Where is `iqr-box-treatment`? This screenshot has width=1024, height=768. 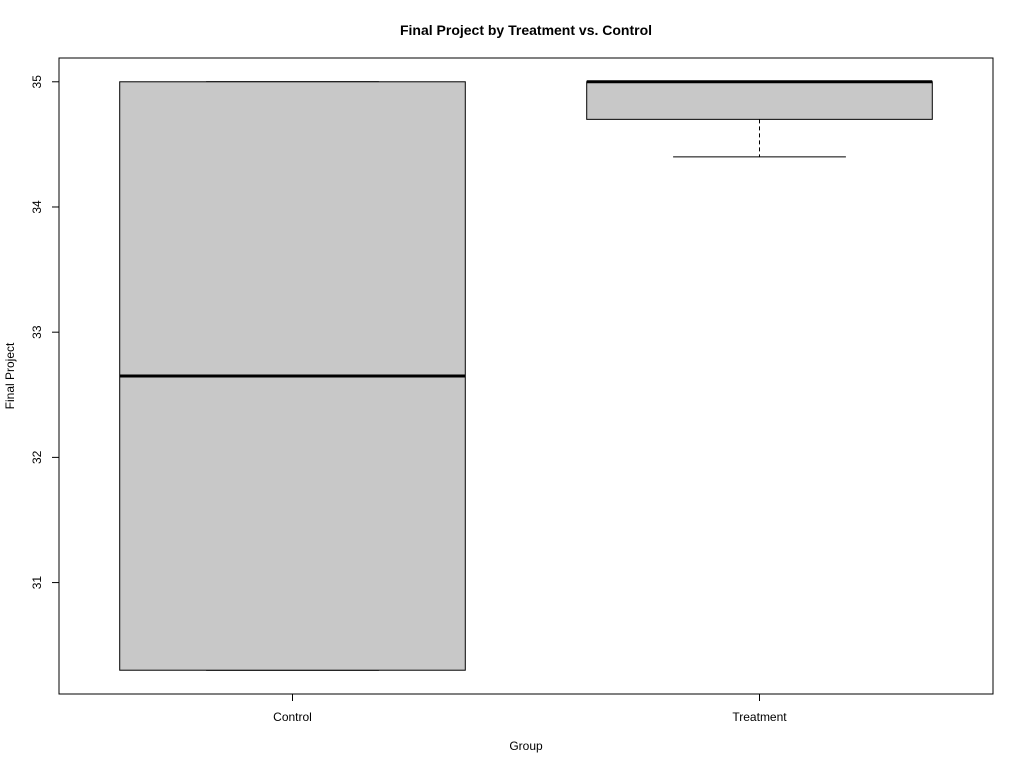
iqr-box-treatment is located at coordinates (759, 100).